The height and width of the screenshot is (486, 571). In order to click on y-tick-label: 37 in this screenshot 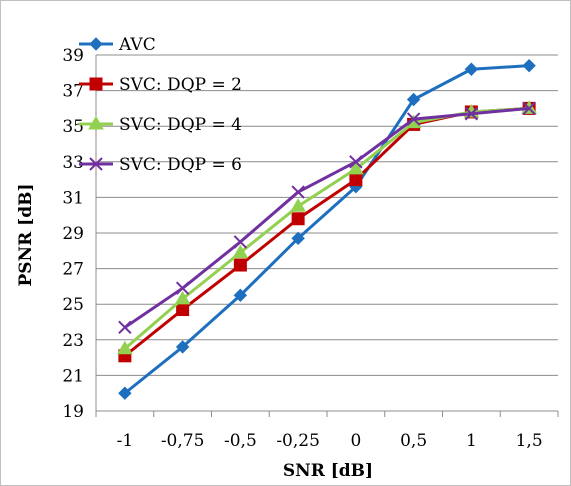, I will do `click(73, 92)`.